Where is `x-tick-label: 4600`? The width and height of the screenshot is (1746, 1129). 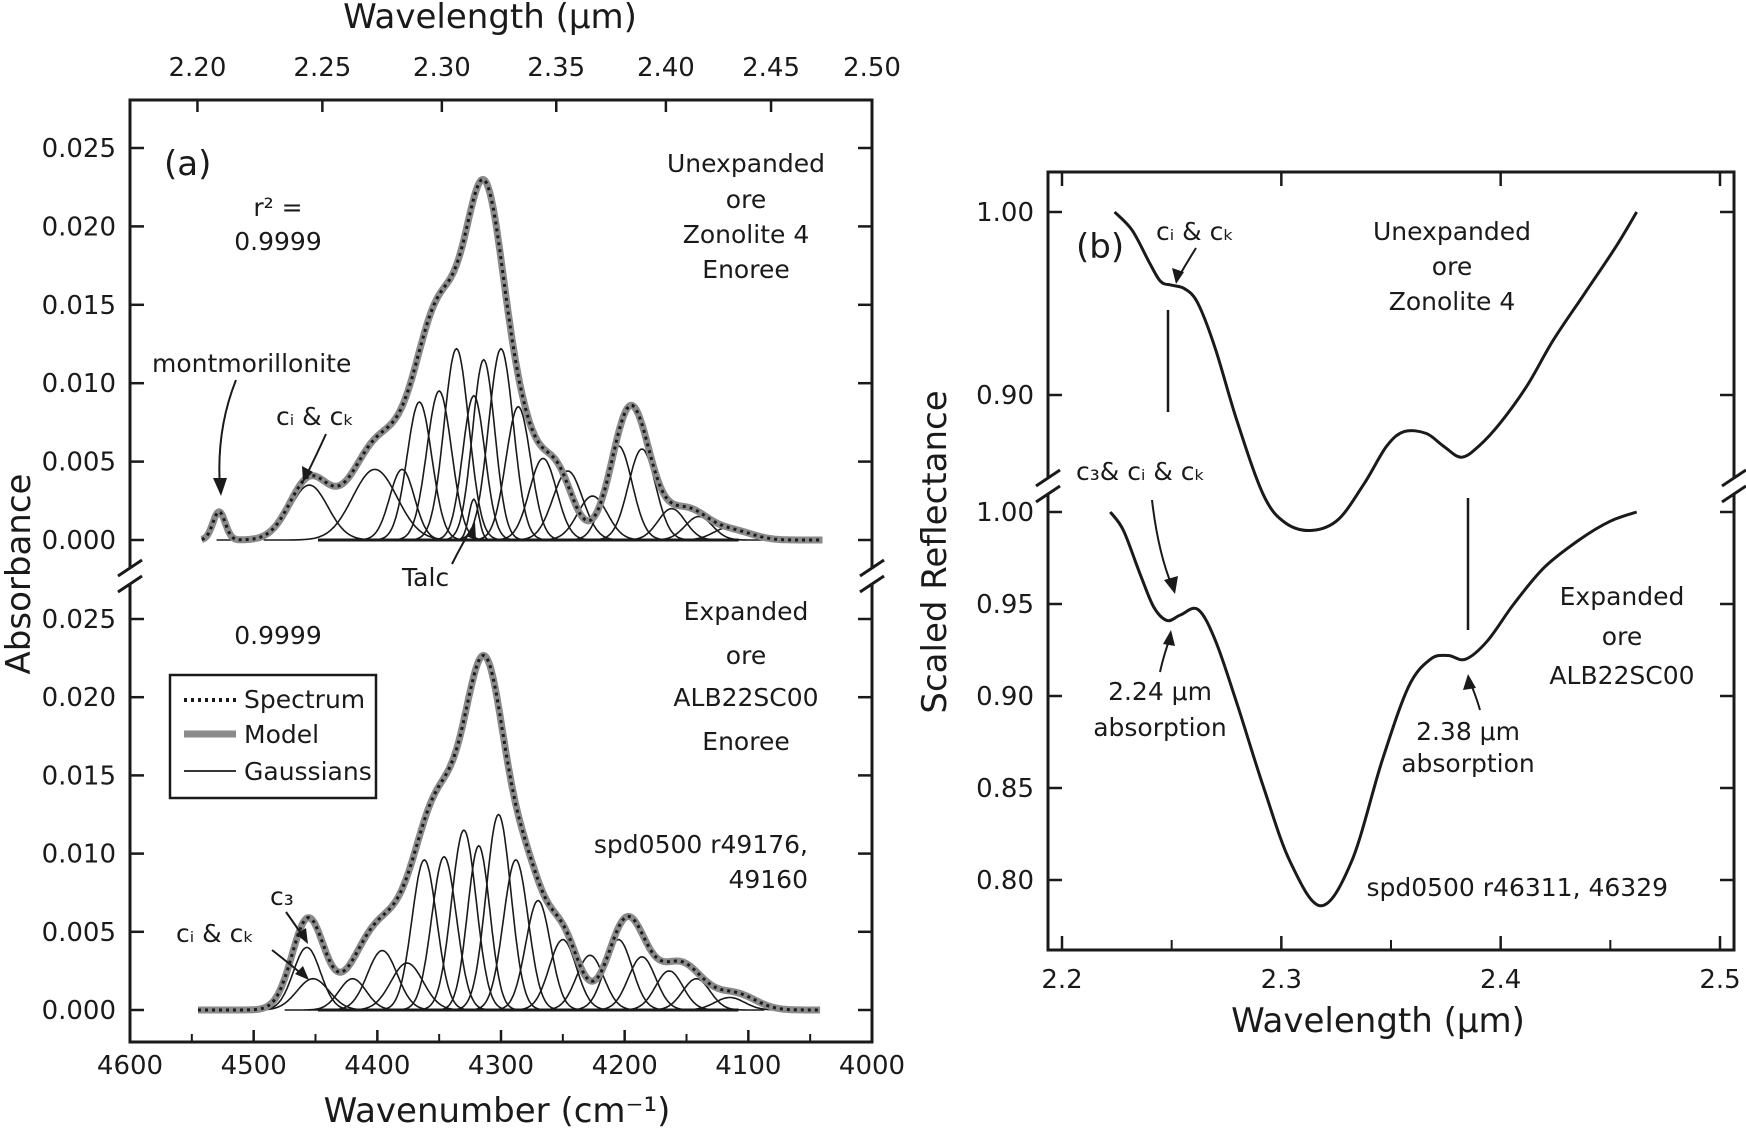 x-tick-label: 4600 is located at coordinates (130, 1066).